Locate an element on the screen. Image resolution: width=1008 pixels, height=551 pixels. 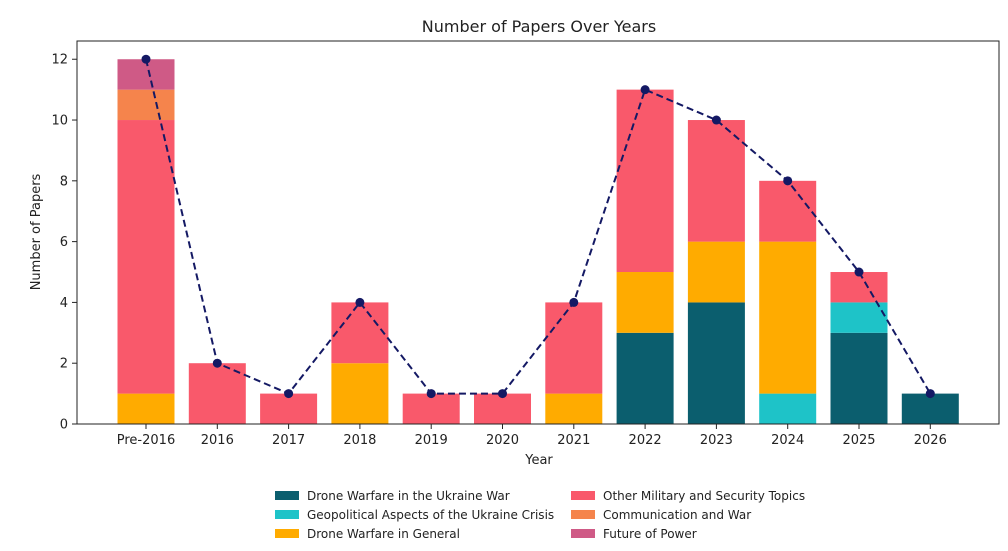
y-tick-label: 6 is located at coordinates (64, 242).